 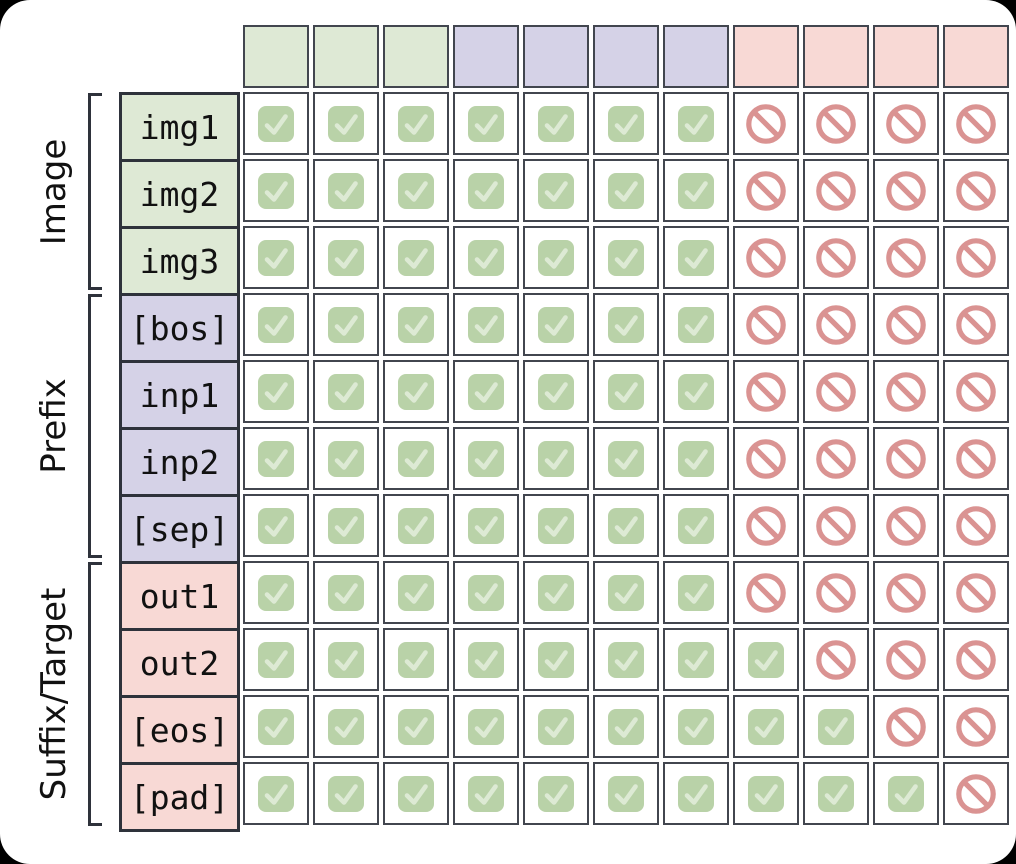 What do you see at coordinates (626, 659) in the screenshot?
I see `mask-cell-out2-col6-allowed` at bounding box center [626, 659].